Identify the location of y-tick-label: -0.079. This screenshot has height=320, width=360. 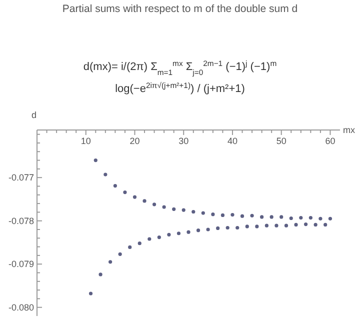
(21, 264).